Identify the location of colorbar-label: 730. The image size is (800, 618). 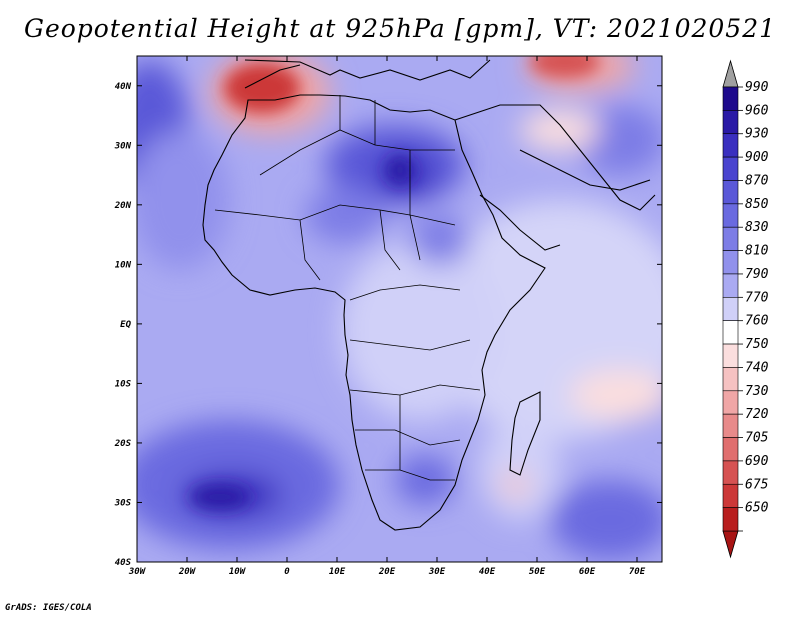
(757, 391).